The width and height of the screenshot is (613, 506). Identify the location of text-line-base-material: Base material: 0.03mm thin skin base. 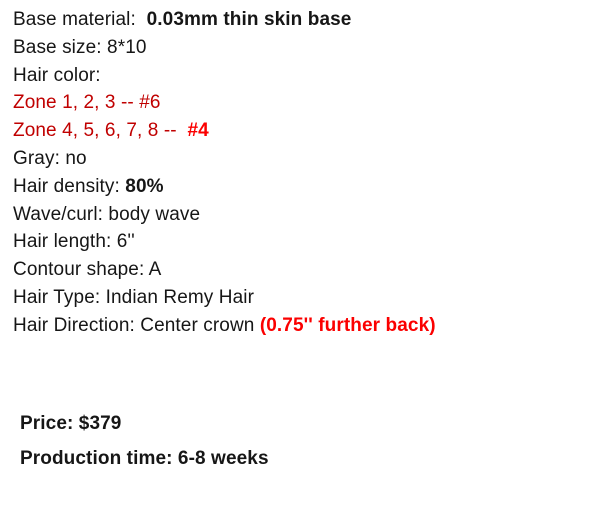
(313, 20).